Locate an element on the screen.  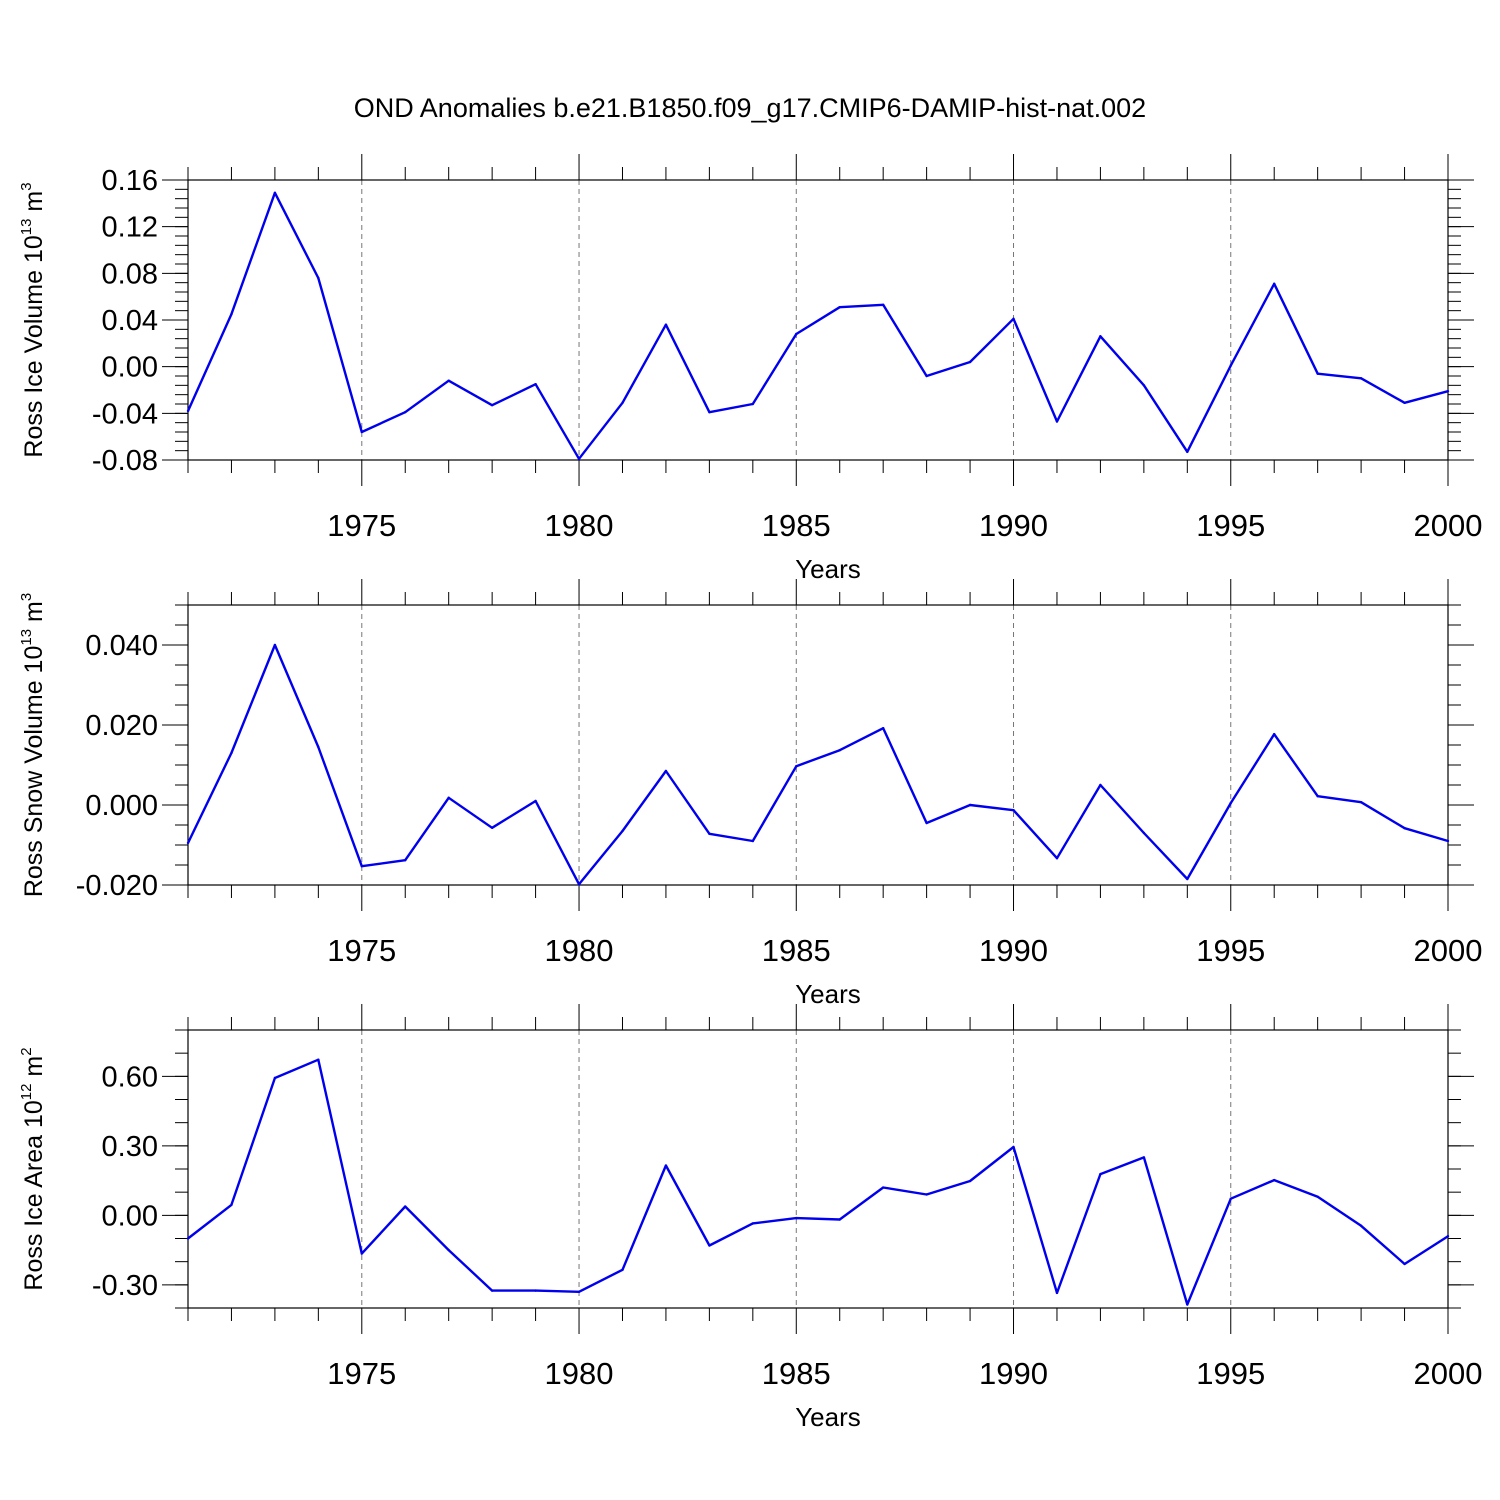
y-tick-label: 0.020 is located at coordinates (121, 726).